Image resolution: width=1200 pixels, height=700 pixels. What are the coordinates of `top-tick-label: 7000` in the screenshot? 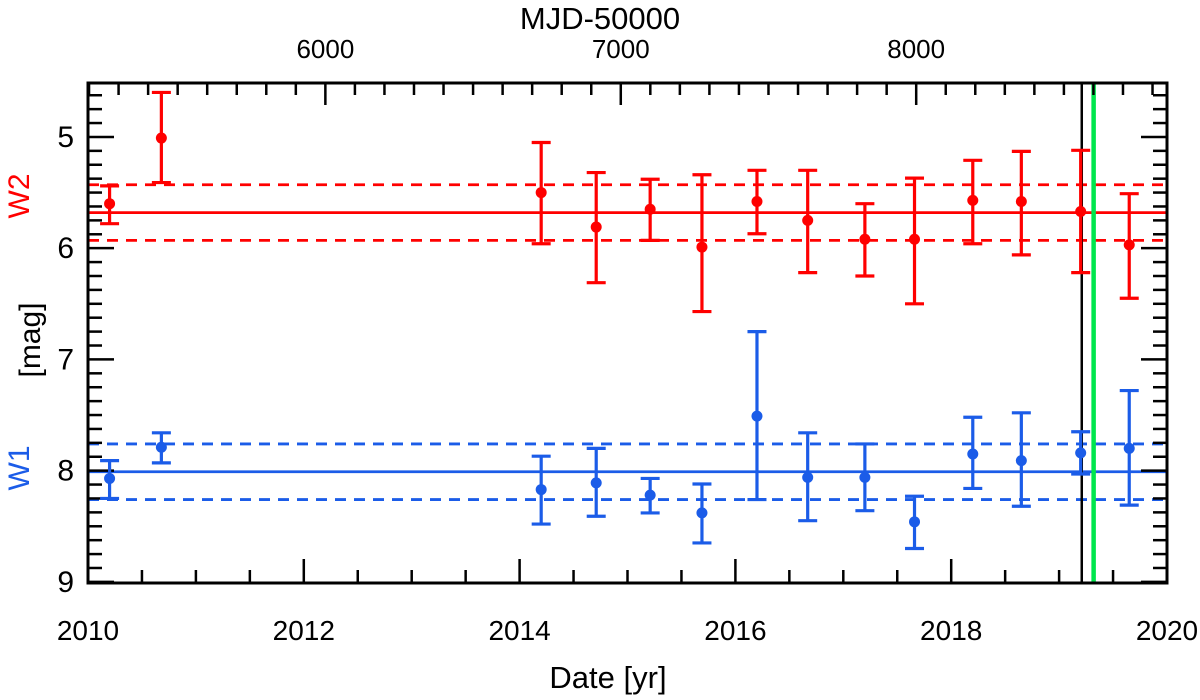 It's located at (621, 49).